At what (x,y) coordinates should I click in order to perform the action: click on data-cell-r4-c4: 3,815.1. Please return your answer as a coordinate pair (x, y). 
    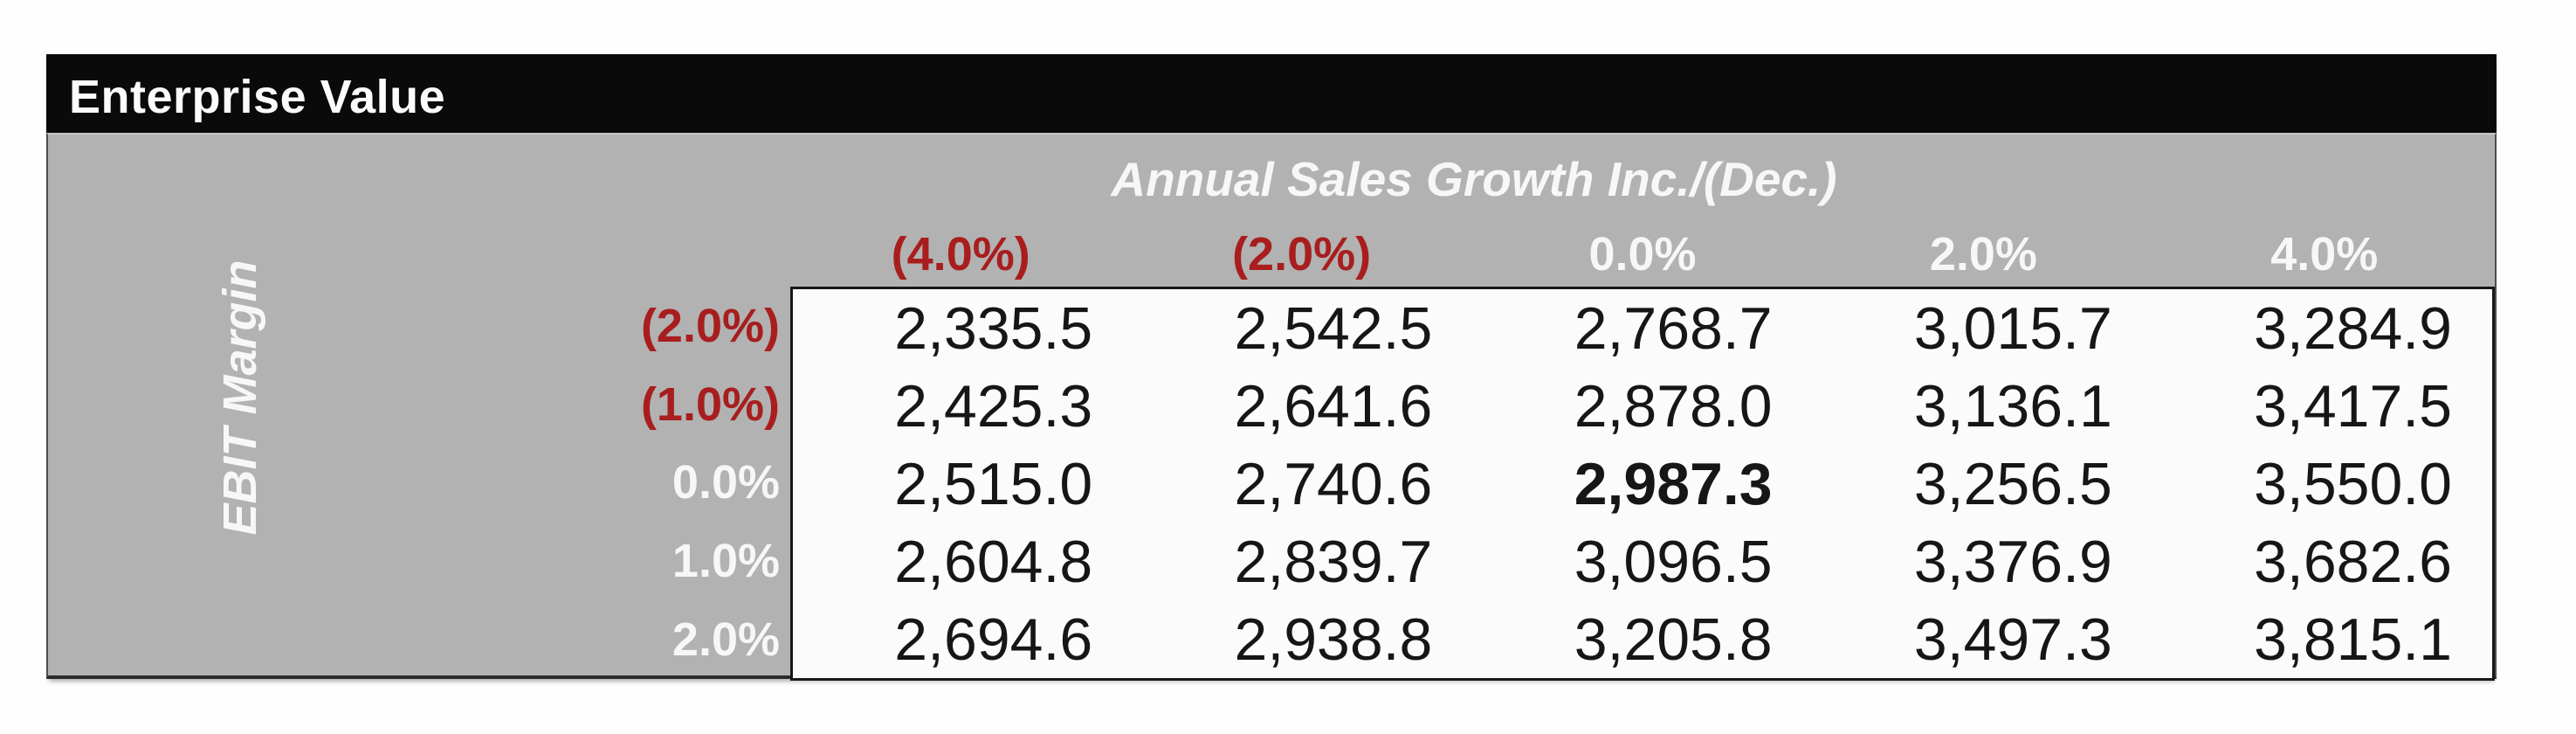
    Looking at the image, I should click on (2353, 639).